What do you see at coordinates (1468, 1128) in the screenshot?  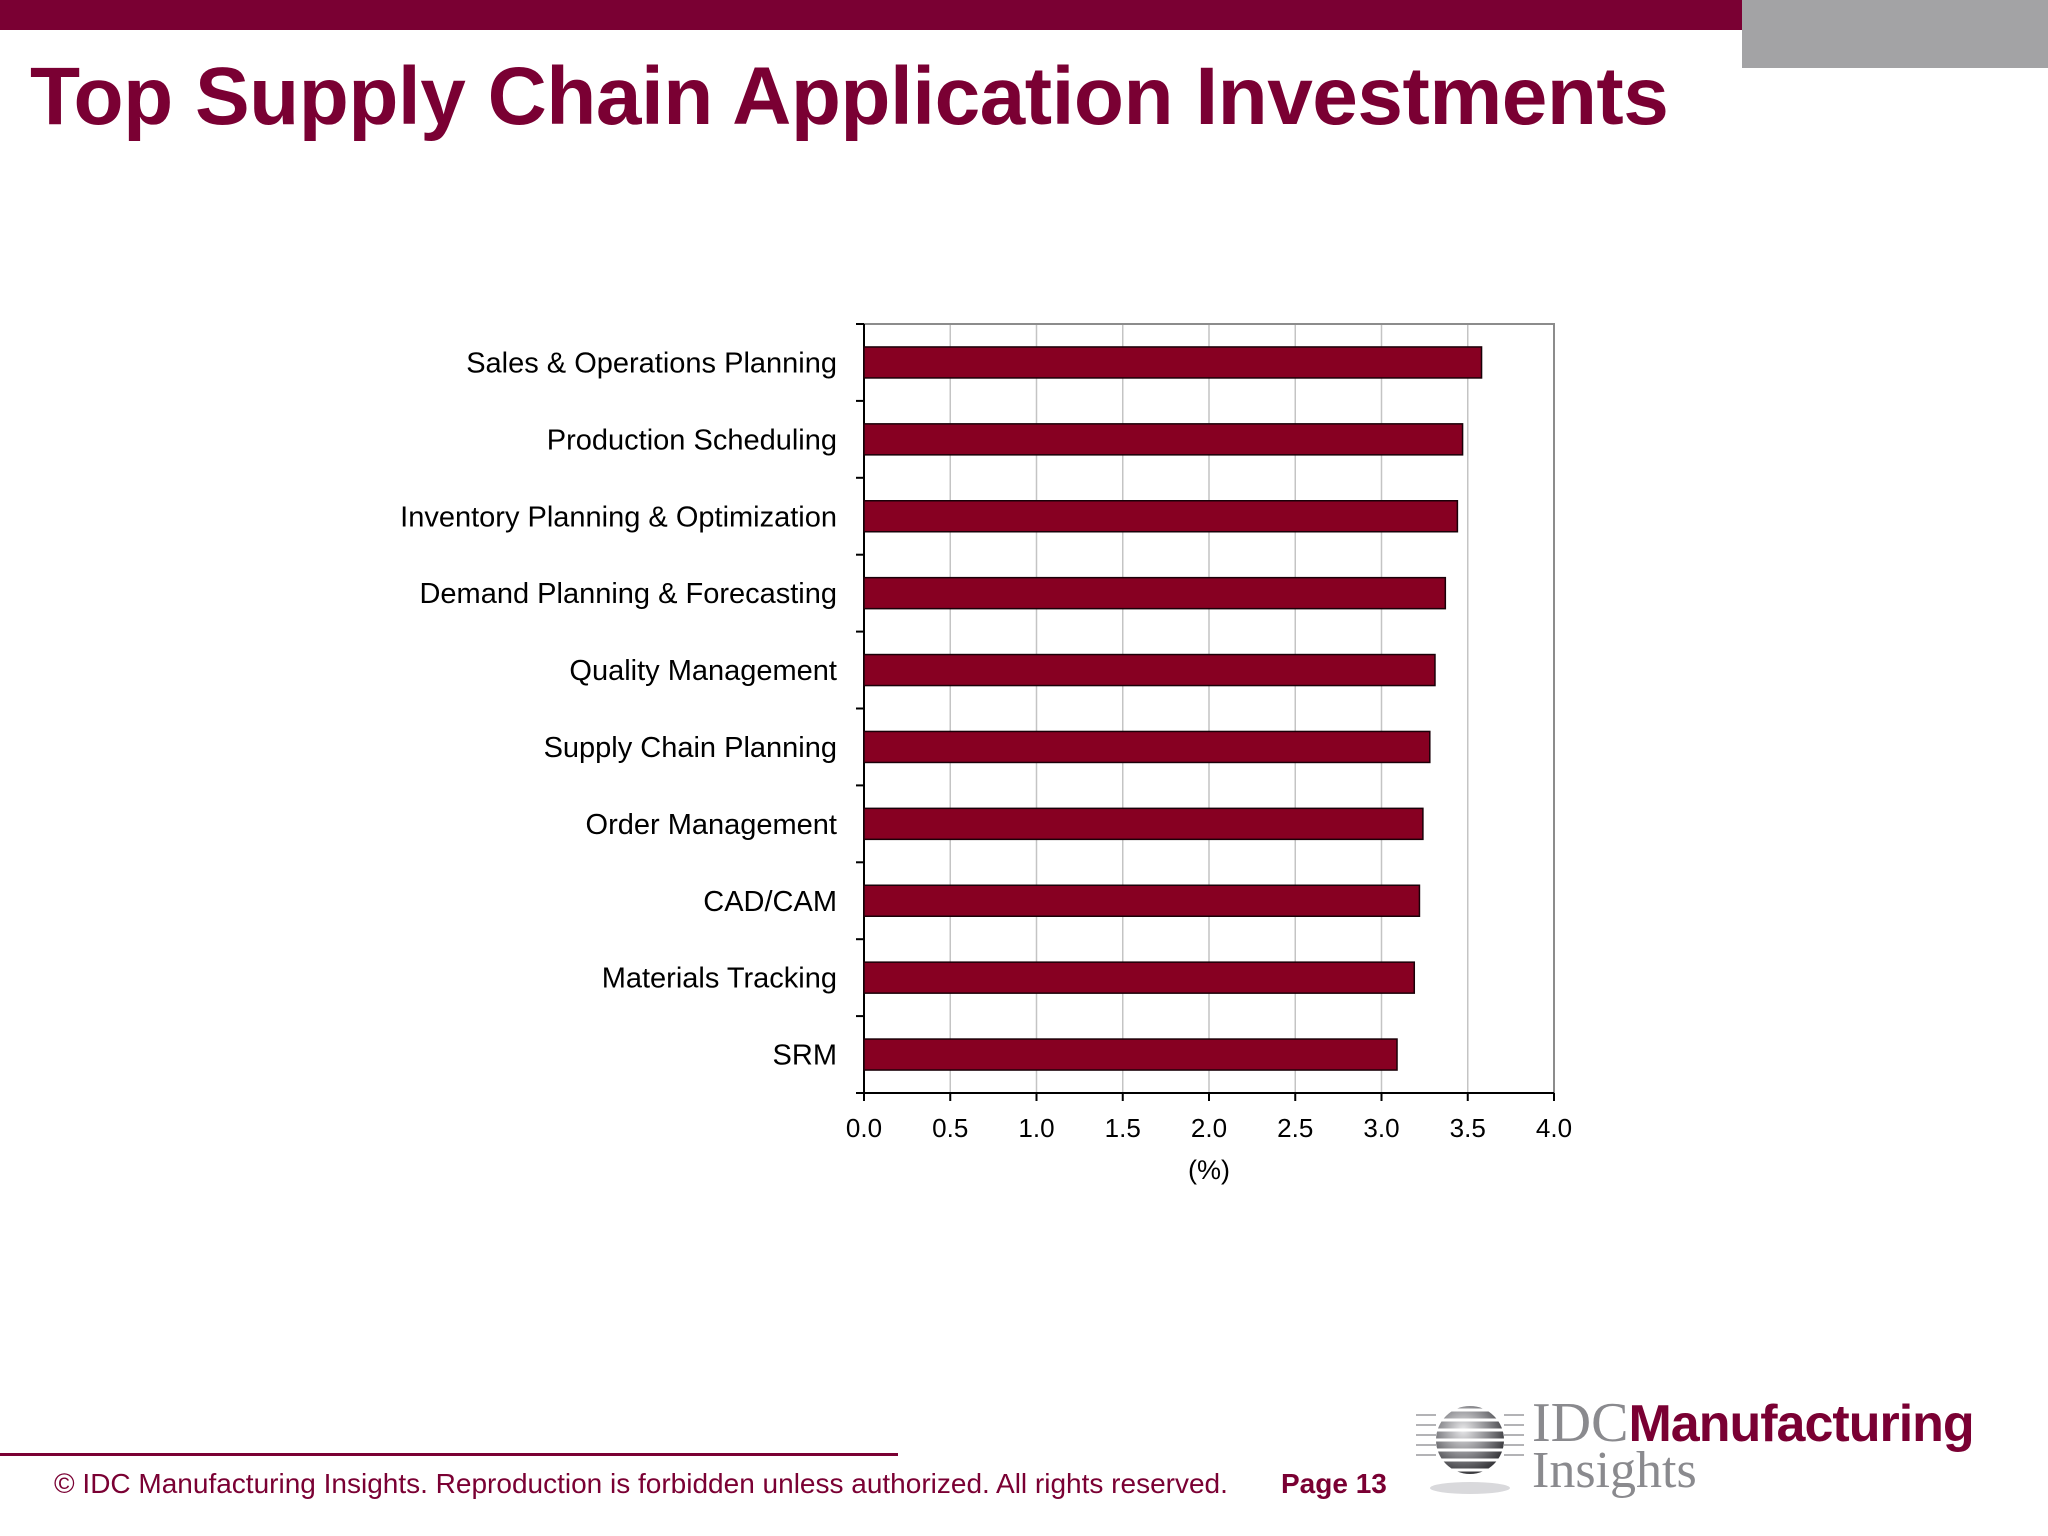 I see `x-tick-label: 3.5` at bounding box center [1468, 1128].